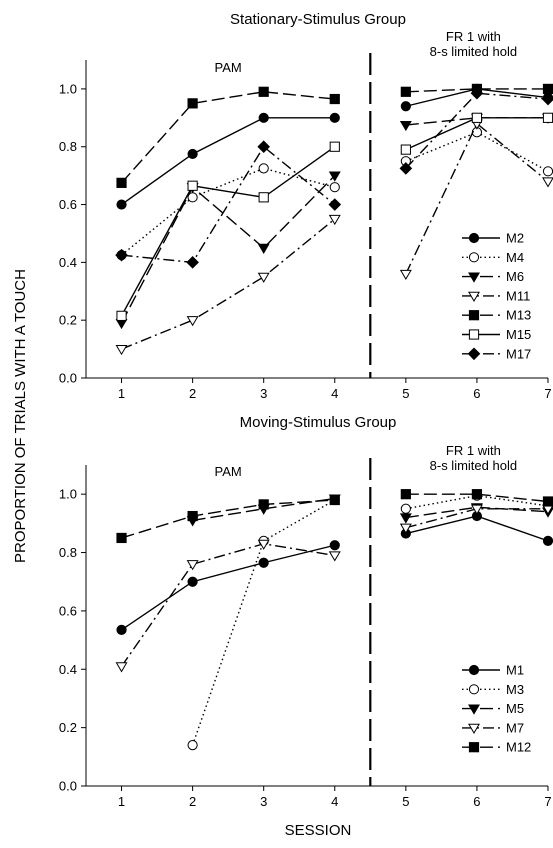 The image size is (553, 848). What do you see at coordinates (493, 670) in the screenshot?
I see `legend-entry: M1` at bounding box center [493, 670].